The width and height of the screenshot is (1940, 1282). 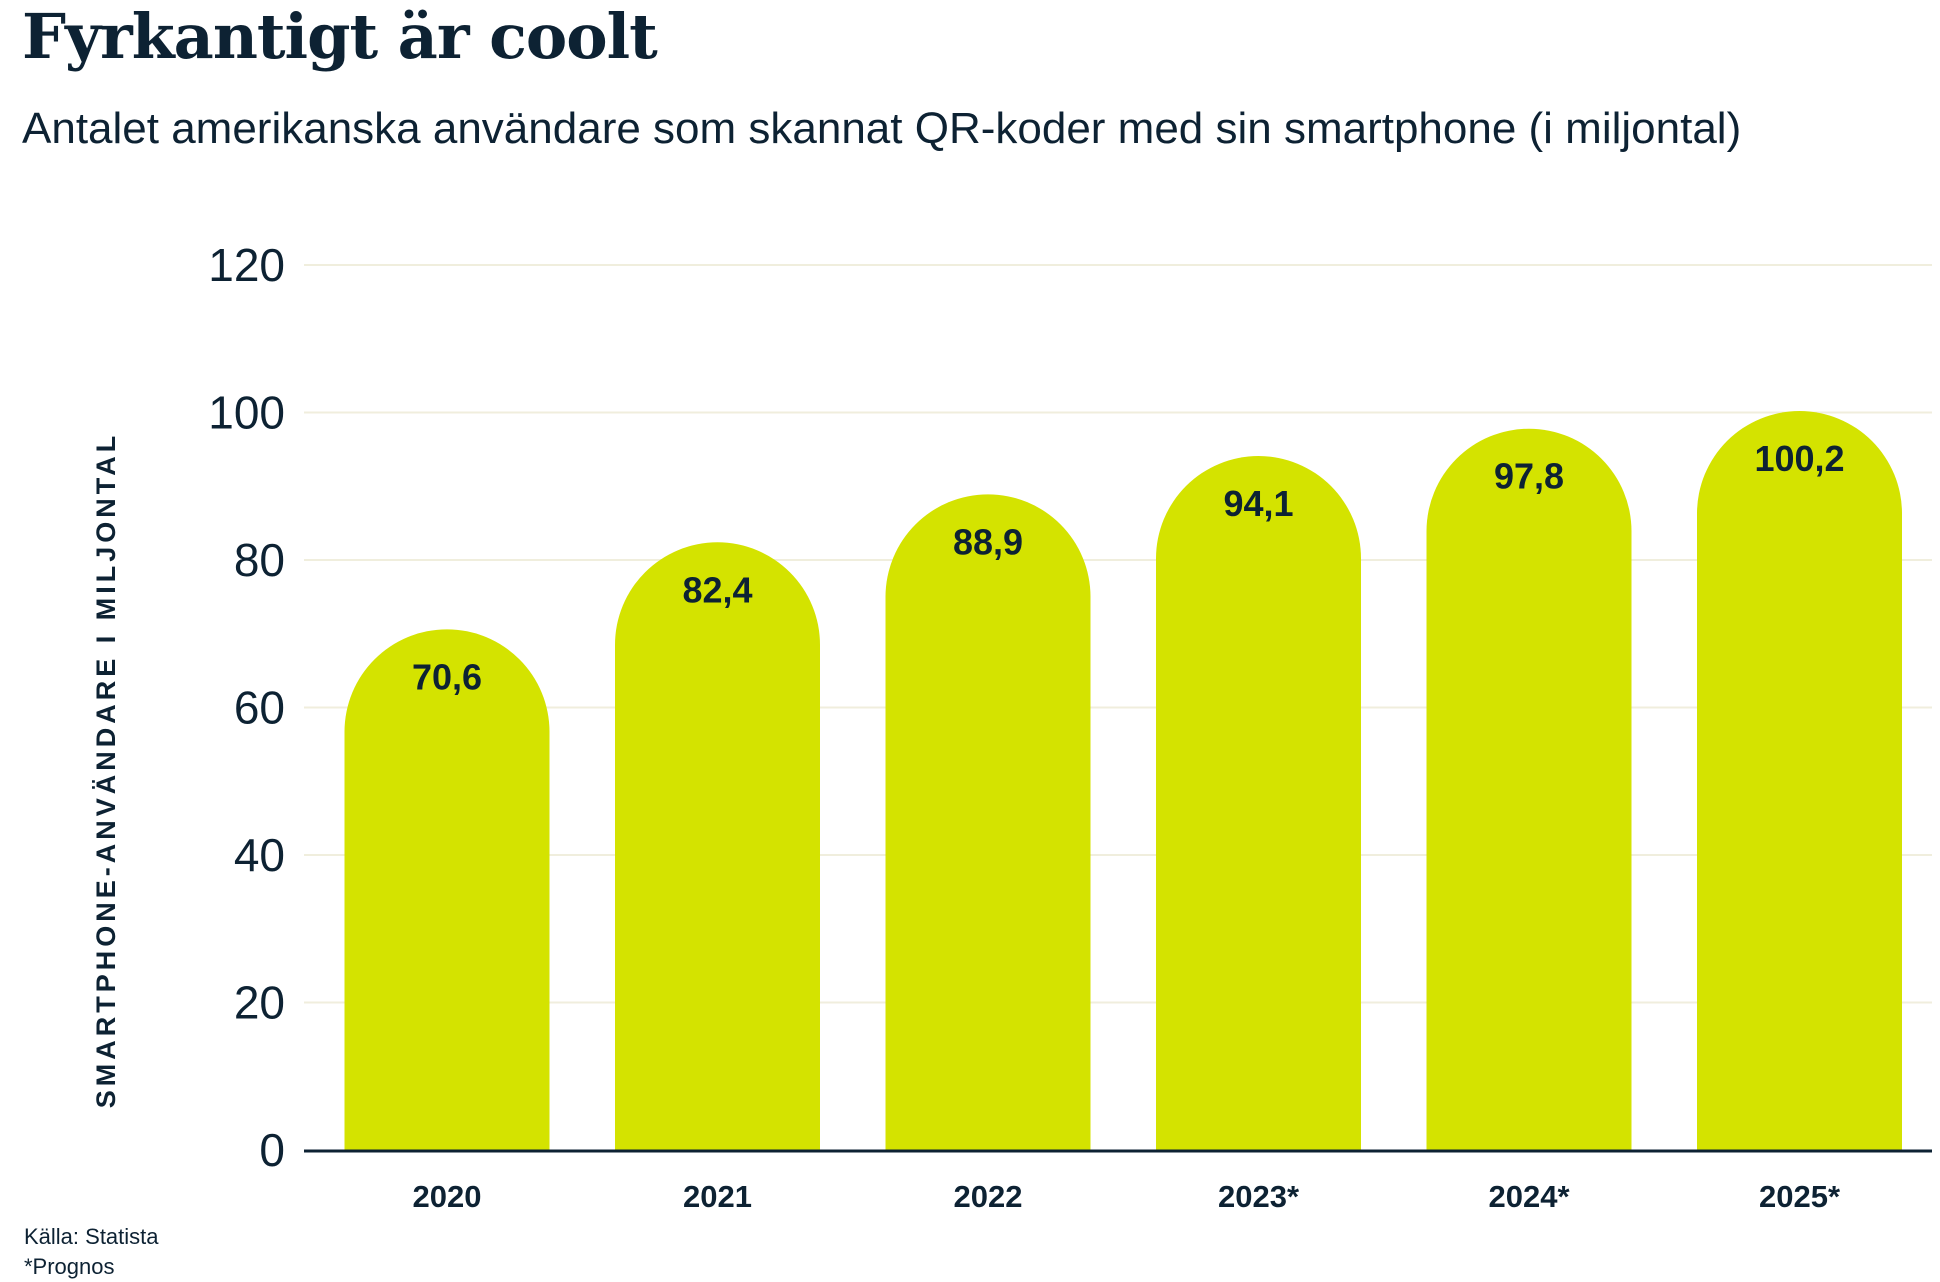 I want to click on y-tick-label: 100, so click(x=246, y=413).